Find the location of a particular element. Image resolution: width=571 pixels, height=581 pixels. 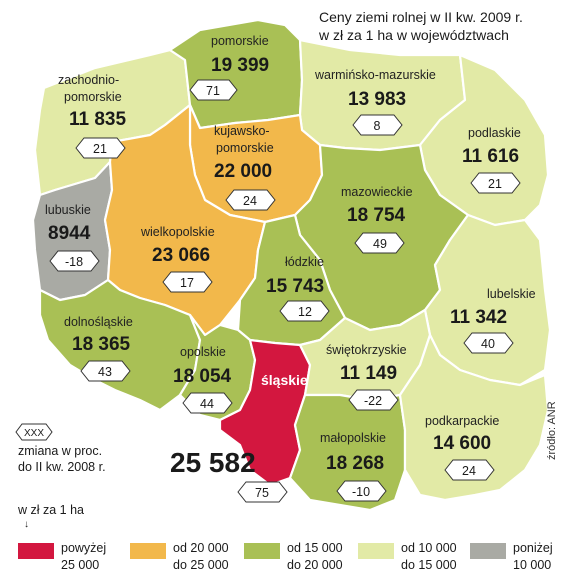

legend-item-below-10000-line2: 10 000 is located at coordinates (532, 565).